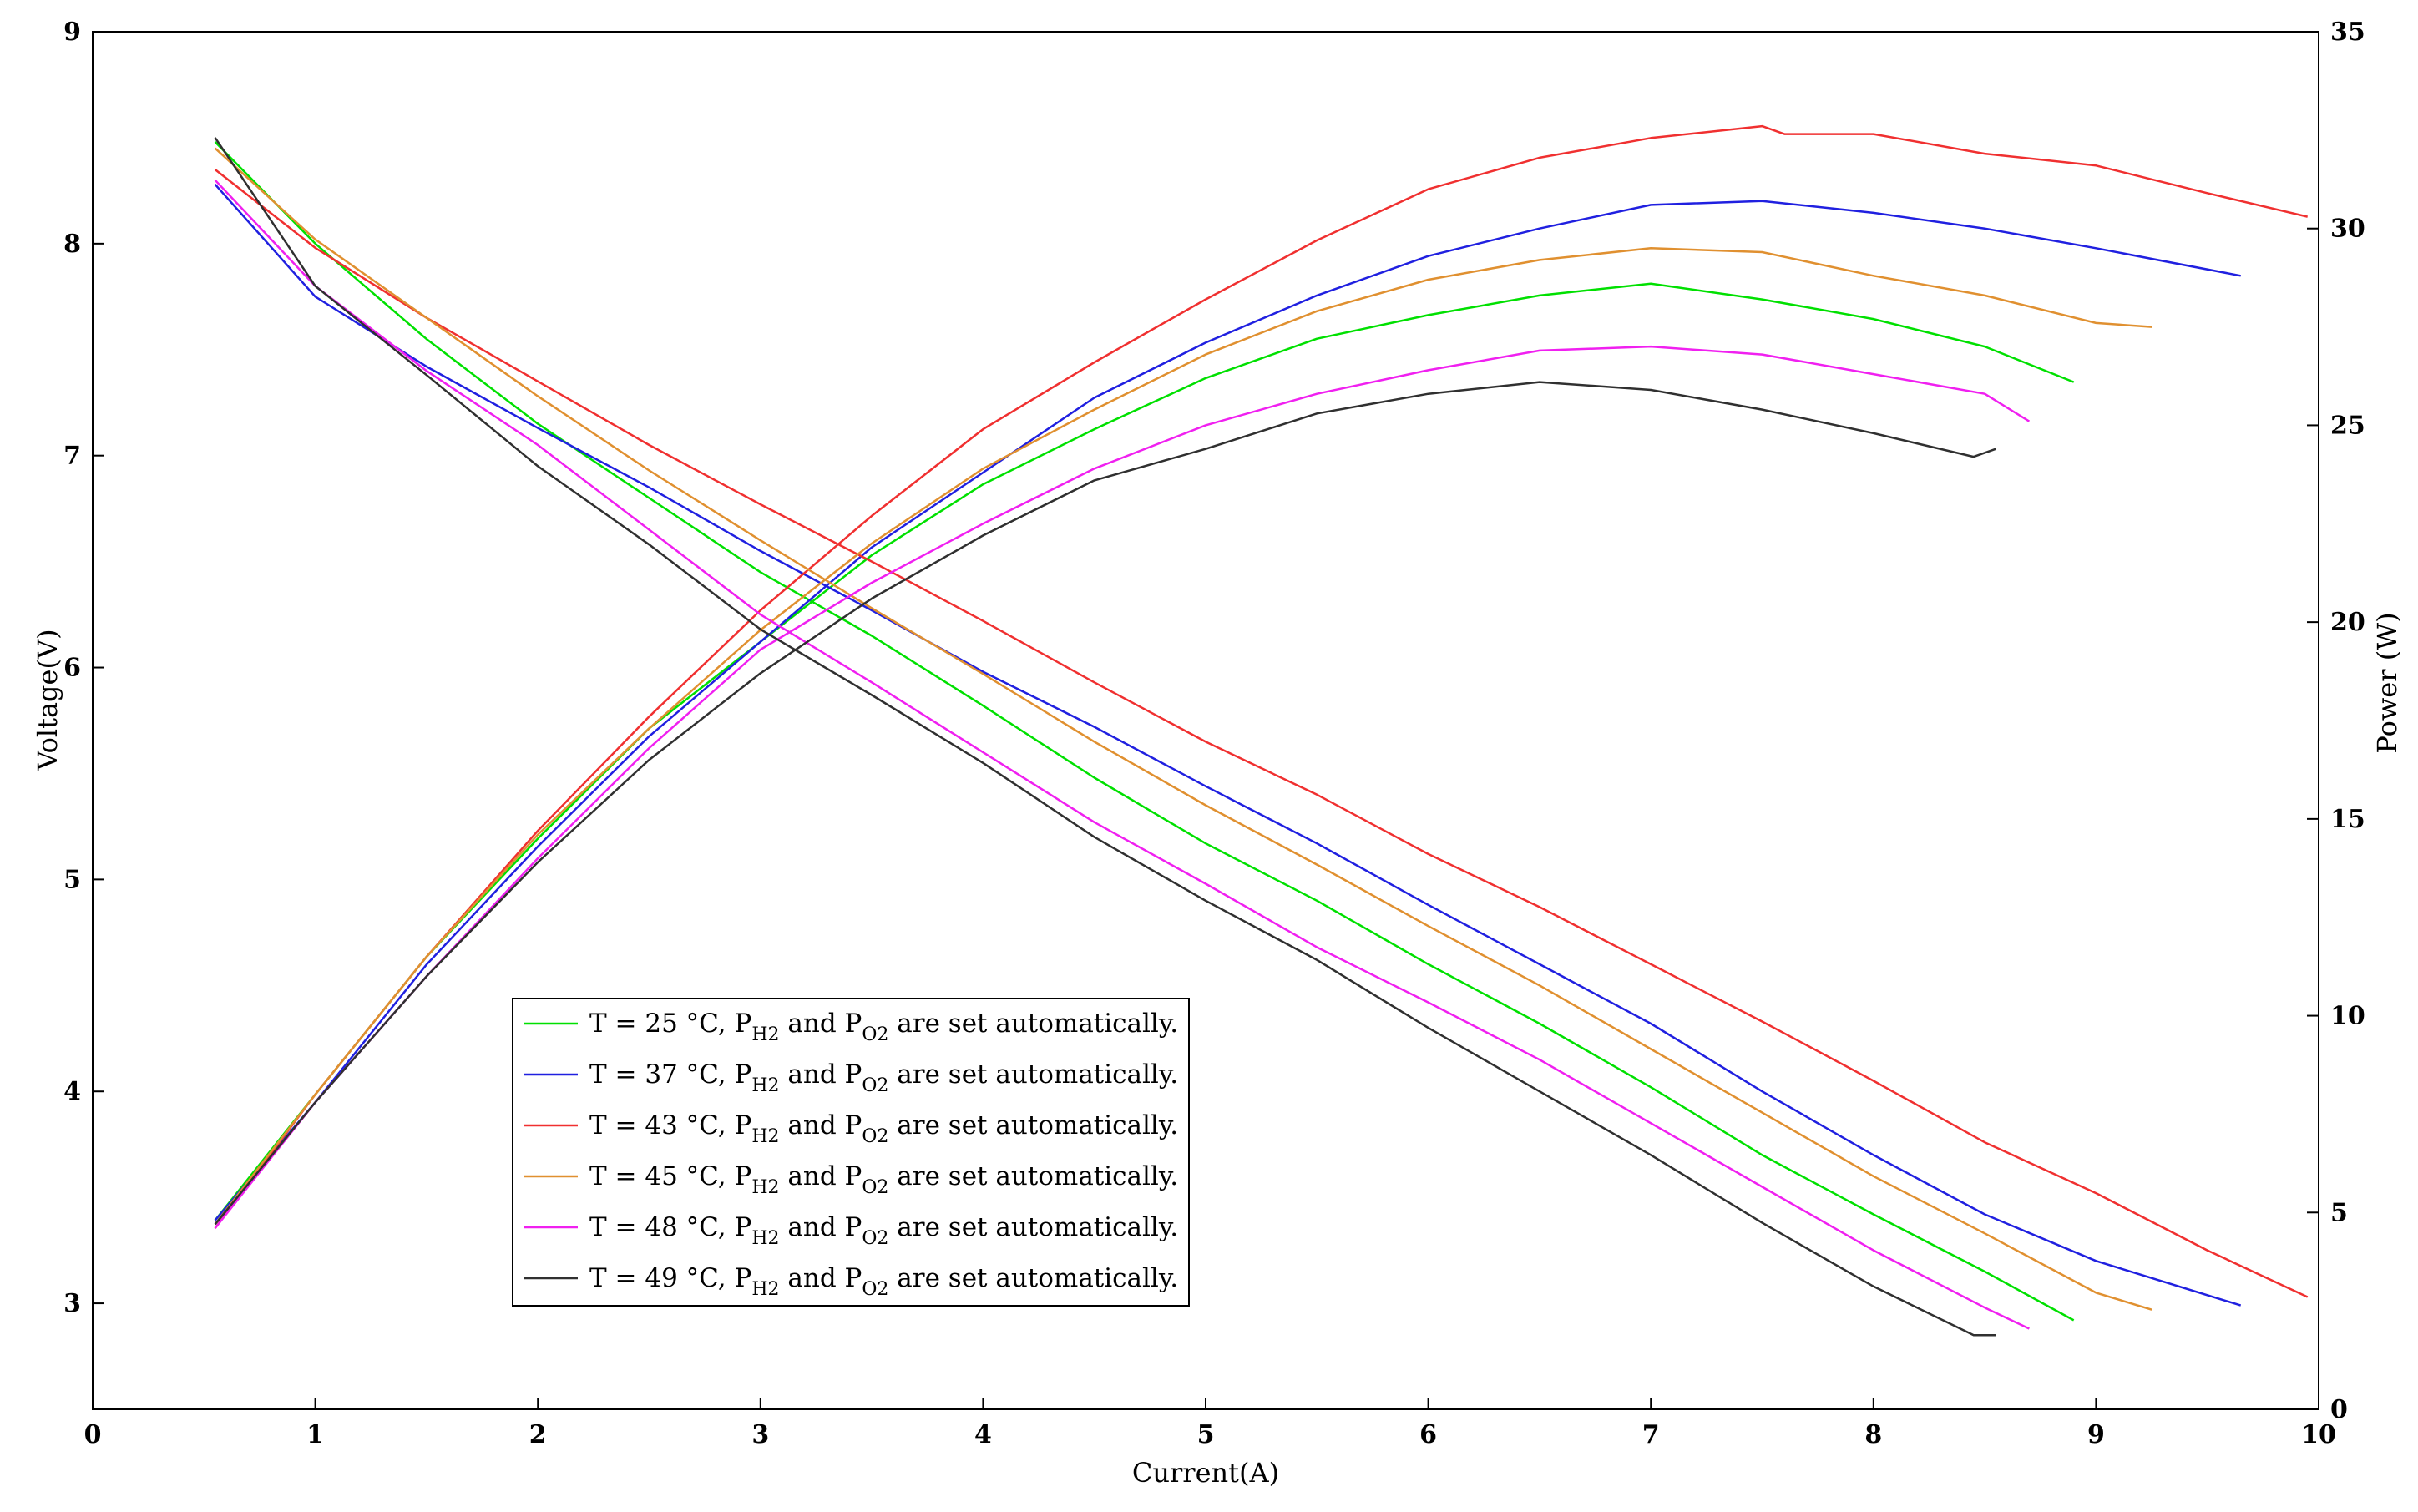  Describe the element at coordinates (315, 1434) in the screenshot. I see `x-tick-label: 1` at that location.